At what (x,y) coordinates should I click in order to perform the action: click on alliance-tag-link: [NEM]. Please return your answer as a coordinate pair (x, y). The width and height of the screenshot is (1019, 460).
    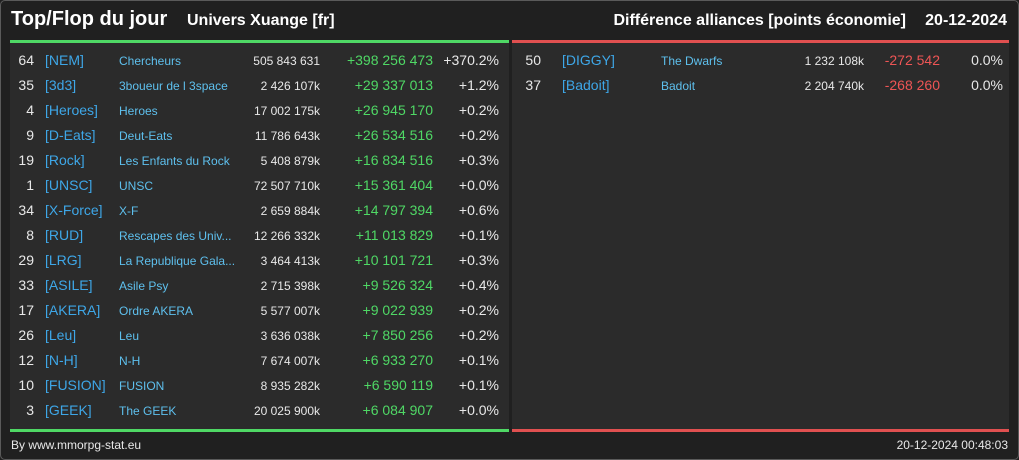
    Looking at the image, I should click on (64, 60).